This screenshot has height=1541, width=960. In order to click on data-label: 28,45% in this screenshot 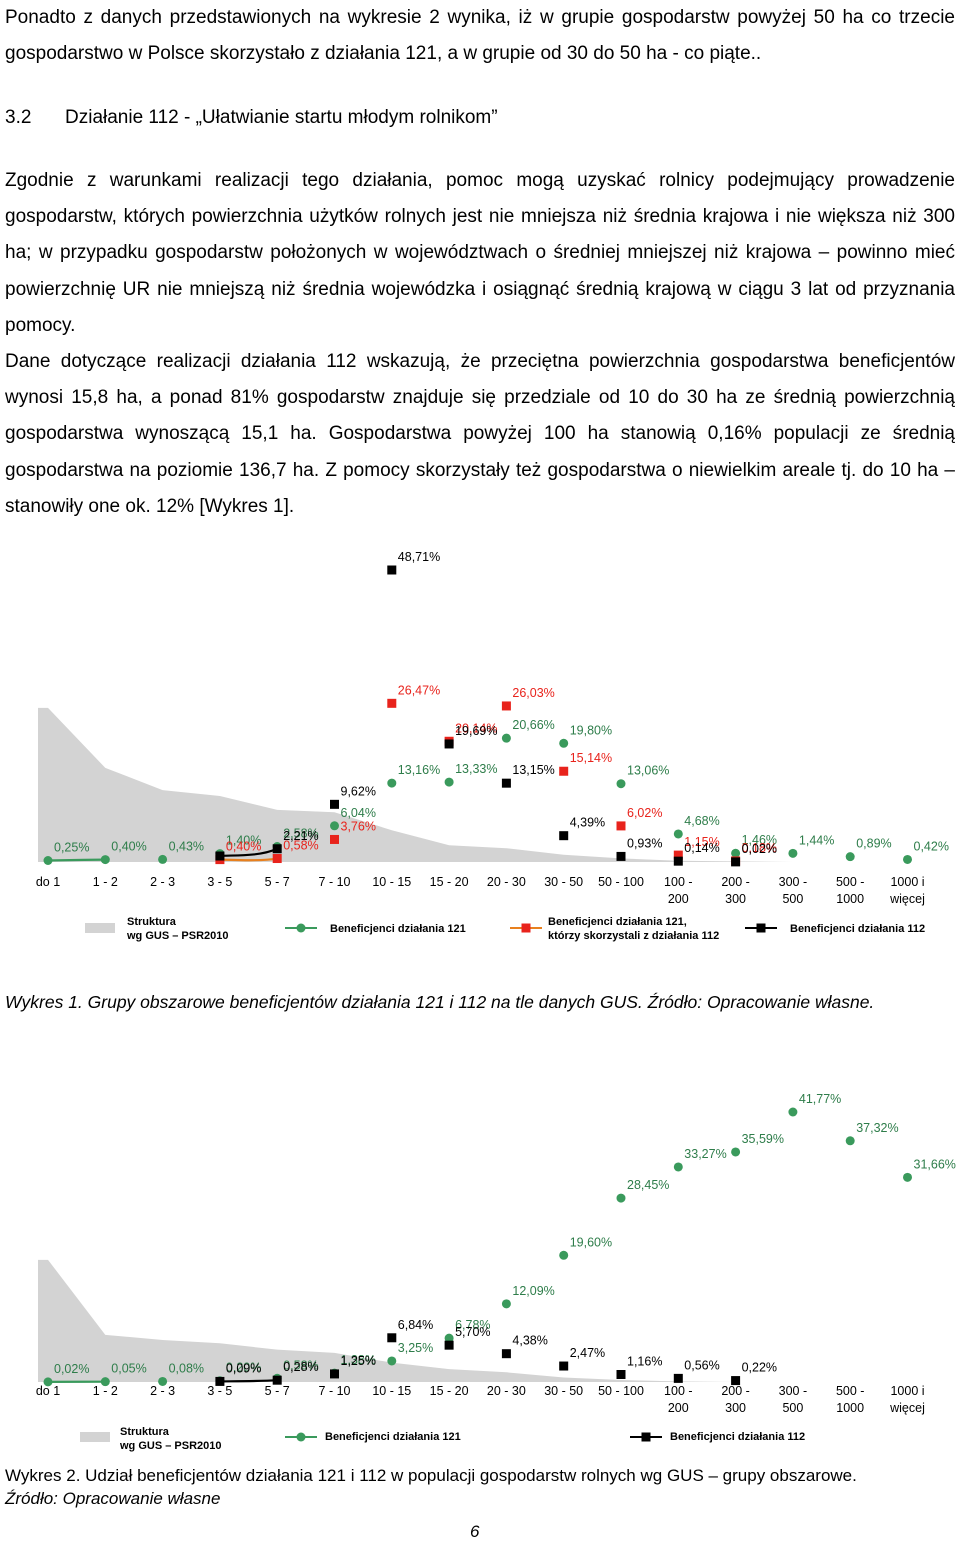, I will do `click(648, 1185)`.